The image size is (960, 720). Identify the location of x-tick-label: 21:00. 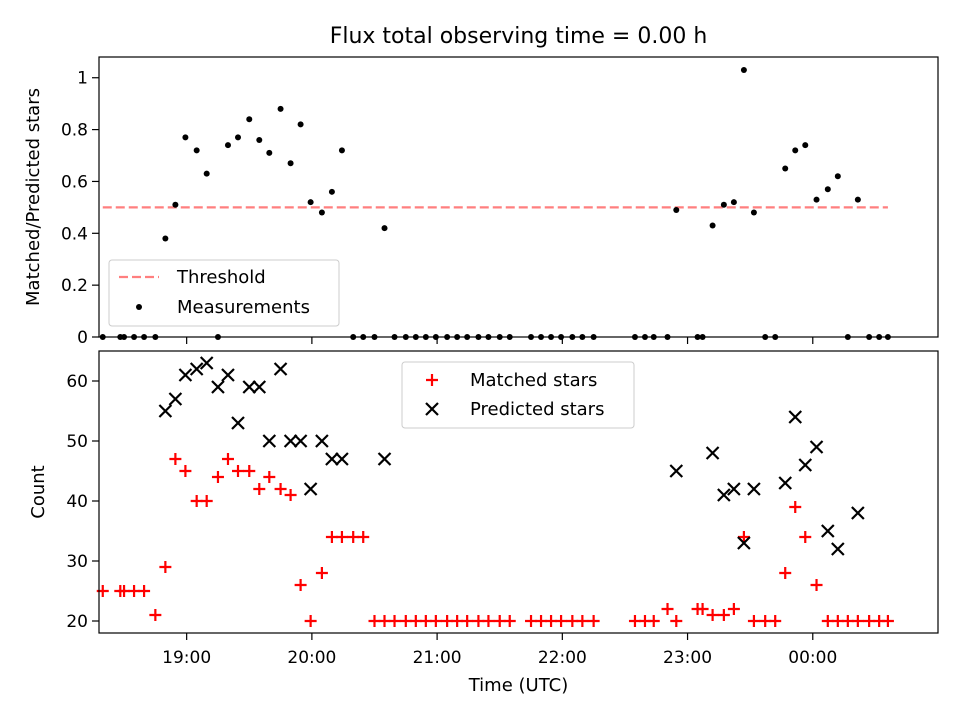
(437, 658).